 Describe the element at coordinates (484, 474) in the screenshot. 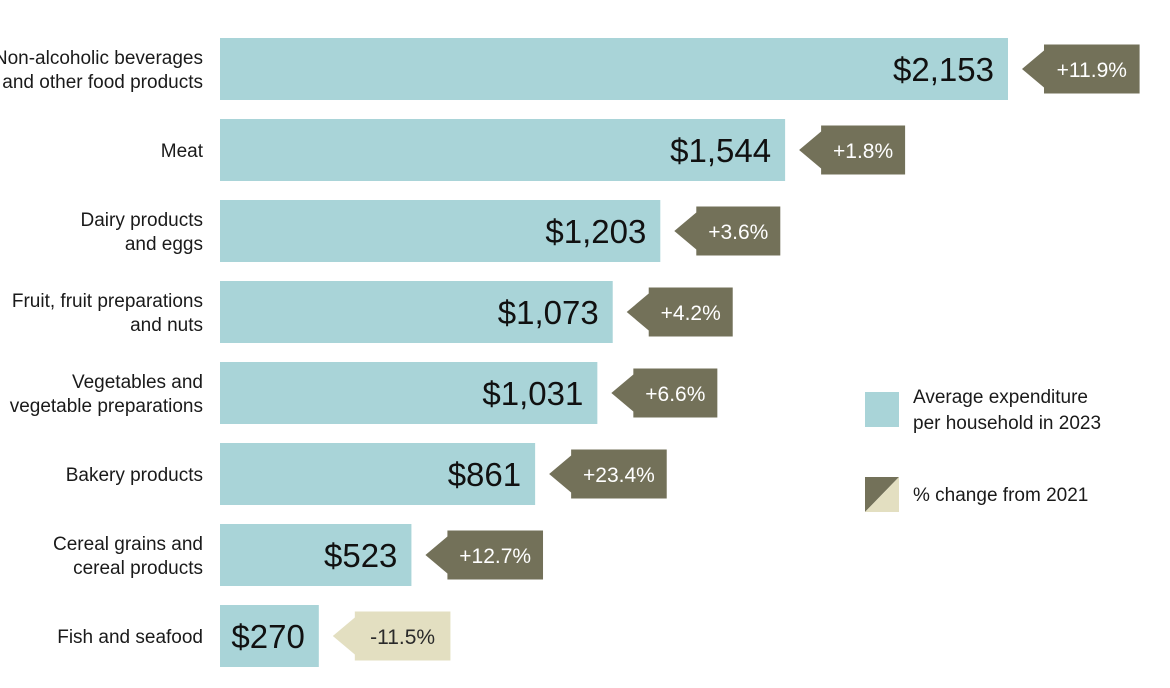

I see `value-label: $861` at that location.